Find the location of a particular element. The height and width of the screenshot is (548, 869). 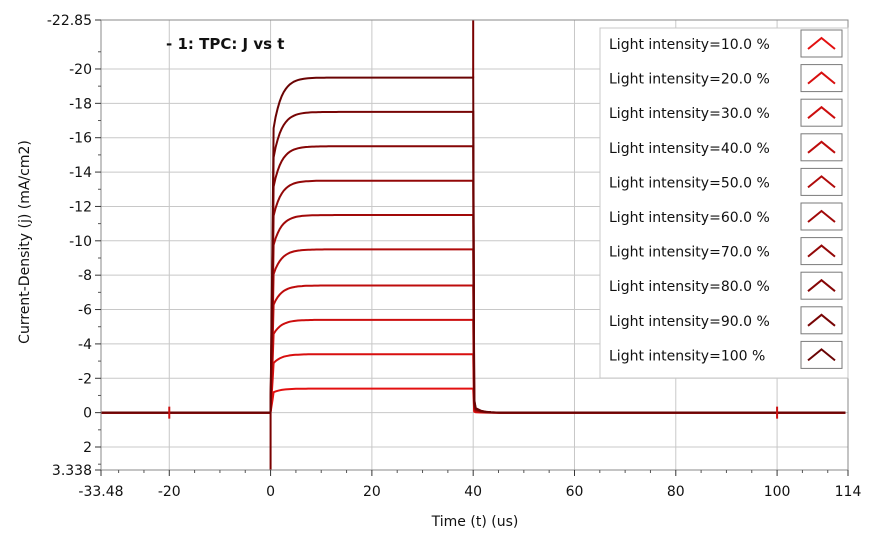

x-tick-label: 114 is located at coordinates (848, 492).